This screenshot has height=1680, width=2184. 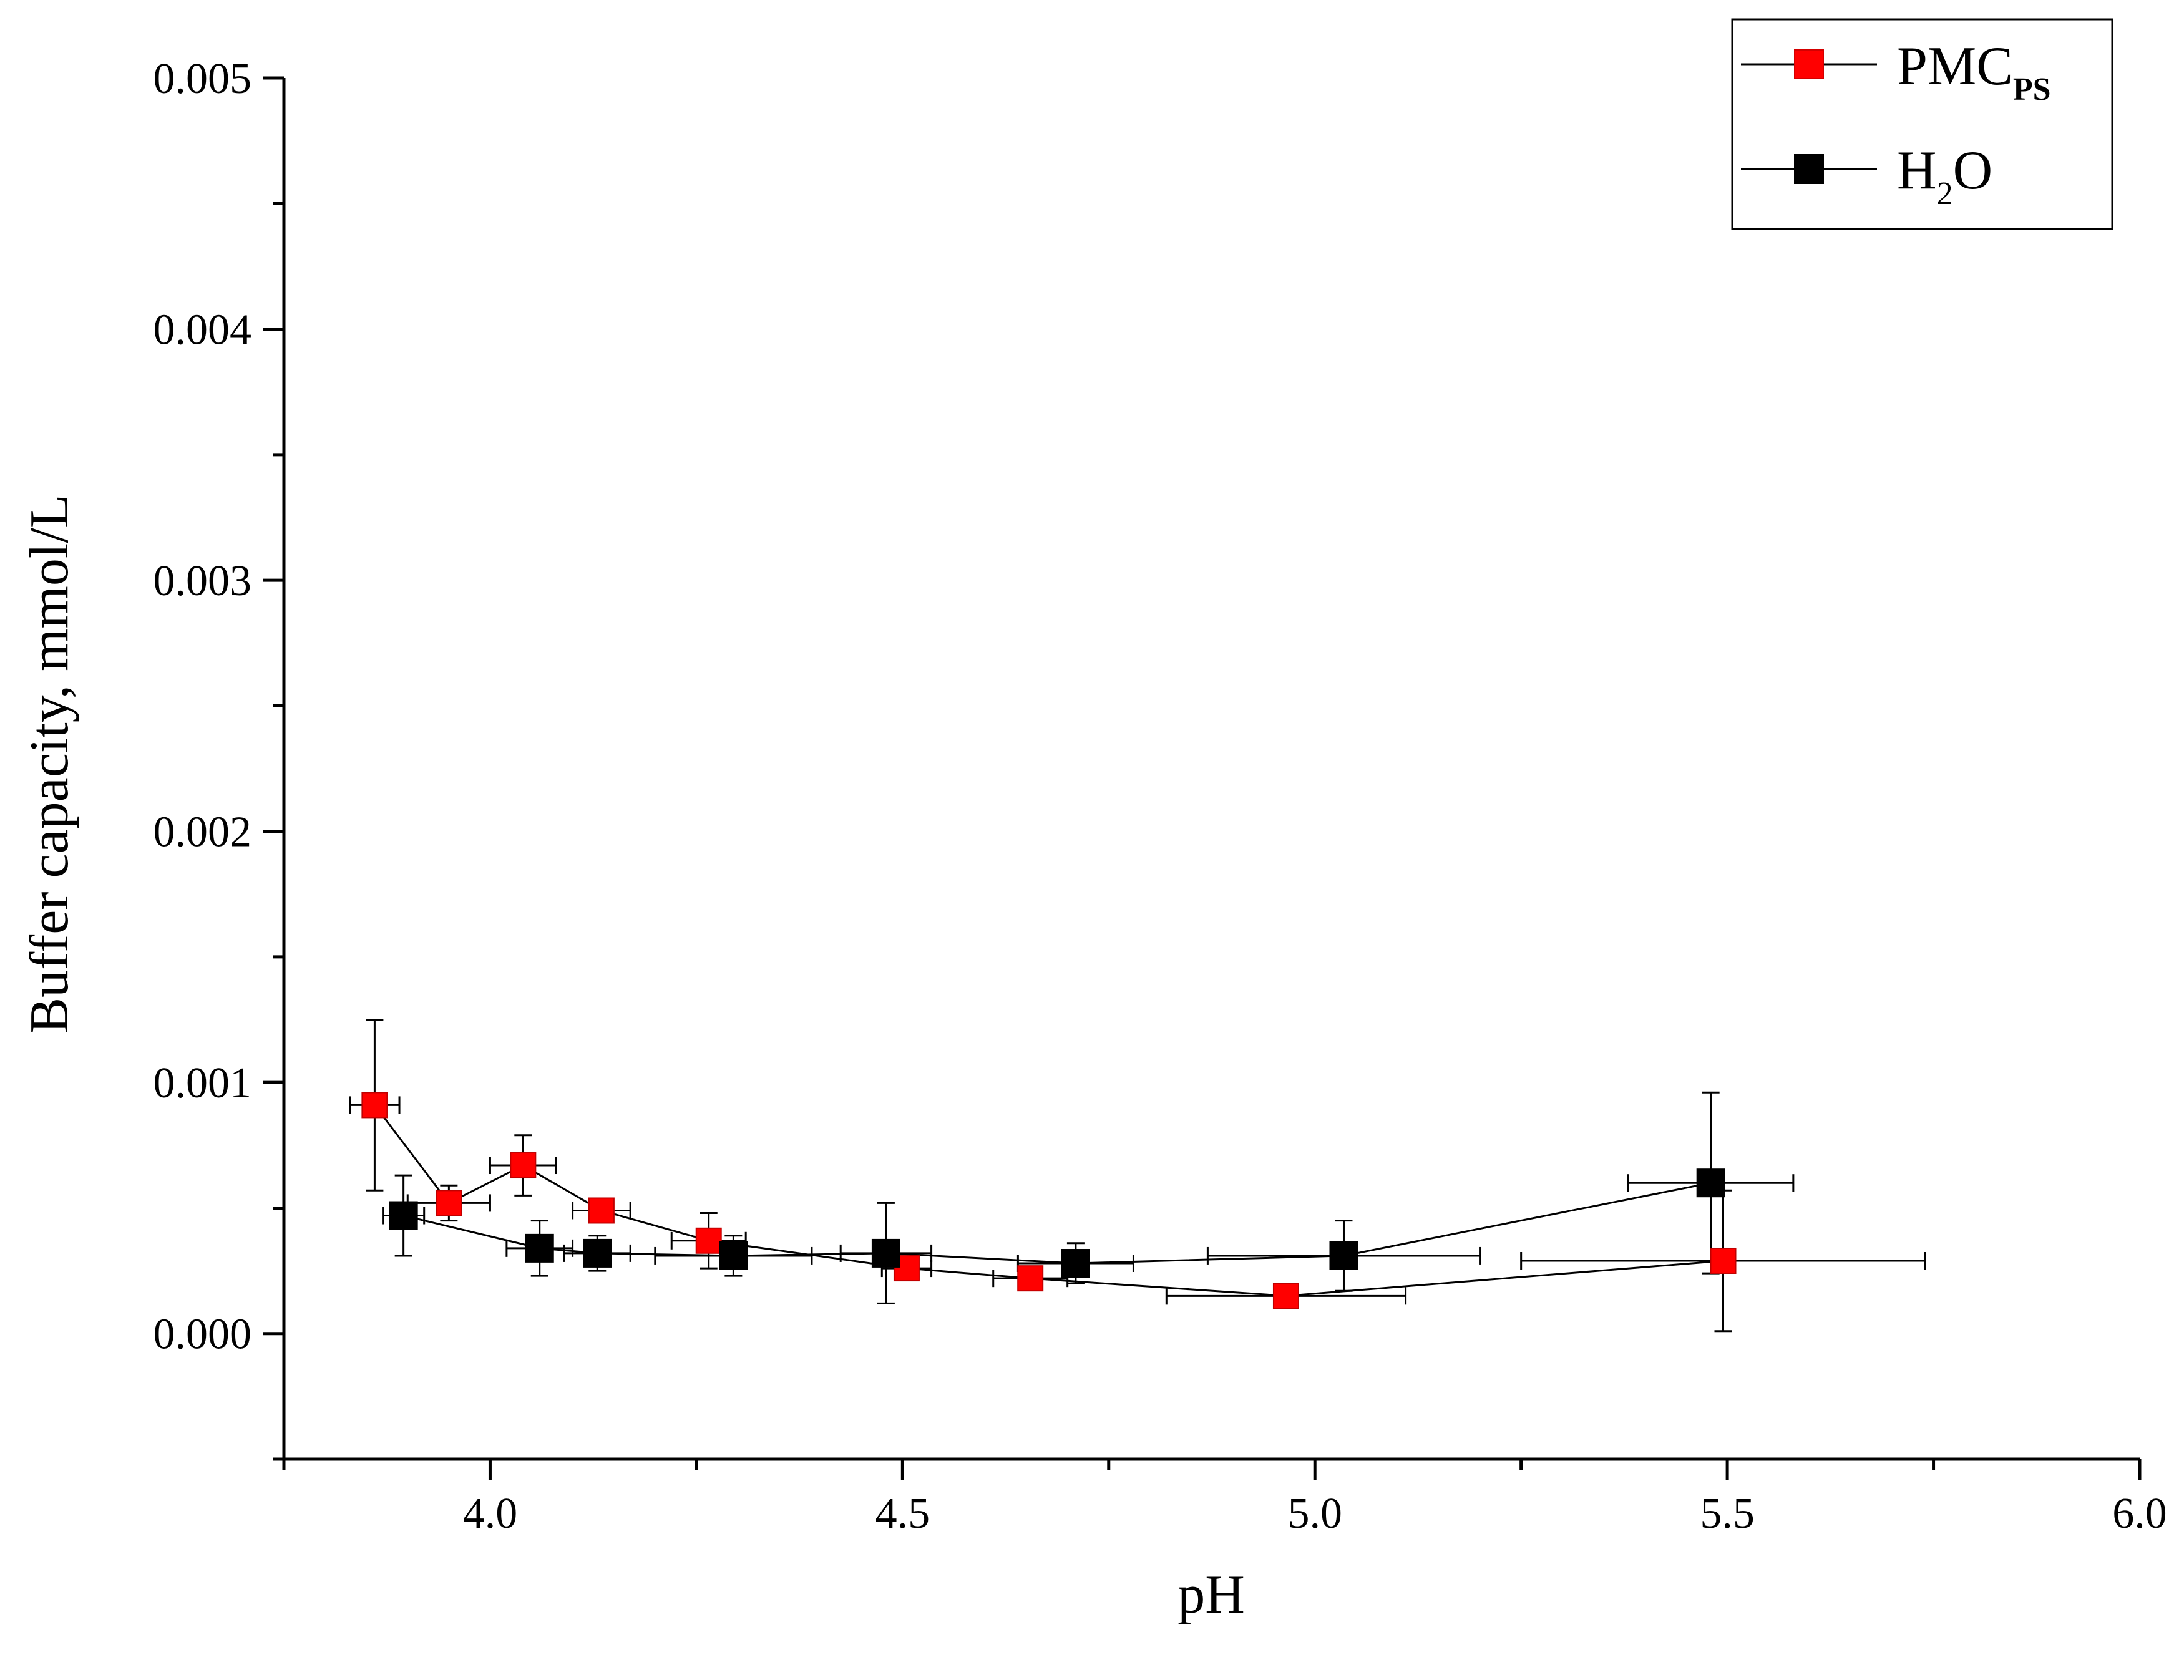 What do you see at coordinates (1922, 124) in the screenshot?
I see `legend: PMCPS H2O` at bounding box center [1922, 124].